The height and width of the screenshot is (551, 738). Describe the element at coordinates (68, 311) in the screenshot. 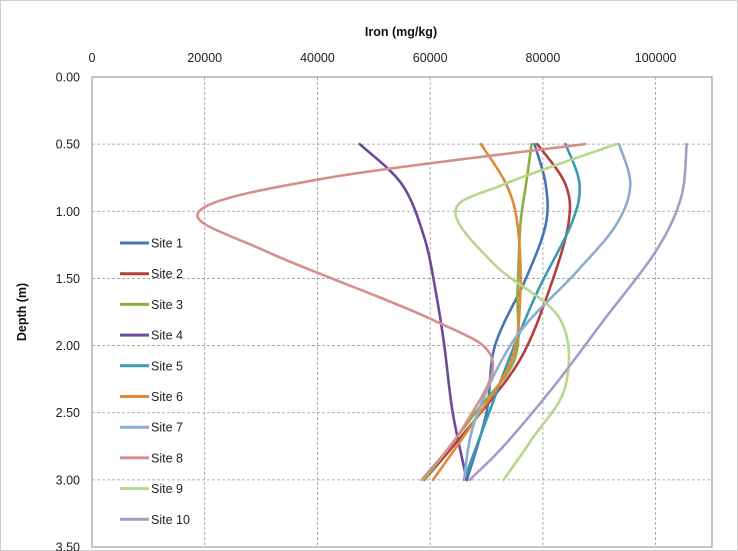

I see `y-axis-ticks: 0.00 0.50 1.00 1.50 2.00 2.50 3.00 3.50` at that location.